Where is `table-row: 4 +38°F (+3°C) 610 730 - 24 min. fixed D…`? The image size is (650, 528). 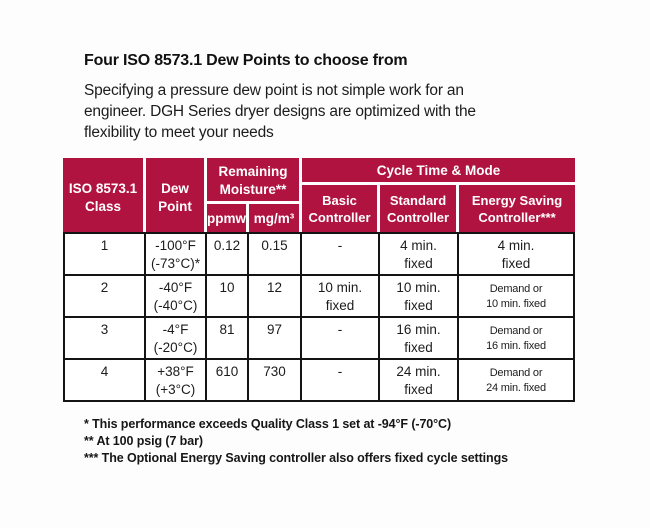
table-row: 4 +38°F (+3°C) 610 730 - 24 min. fixed D… is located at coordinates (319, 380).